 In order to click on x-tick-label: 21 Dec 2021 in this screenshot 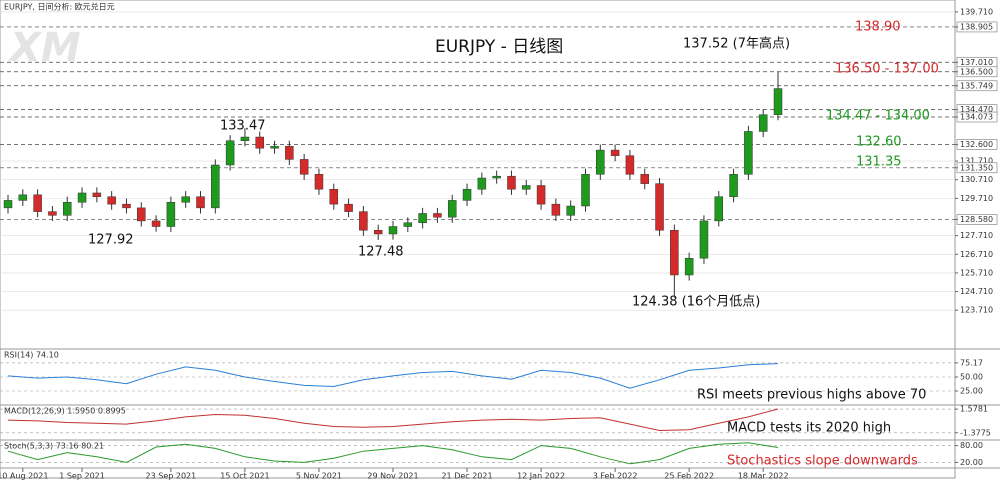, I will do `click(466, 476)`.